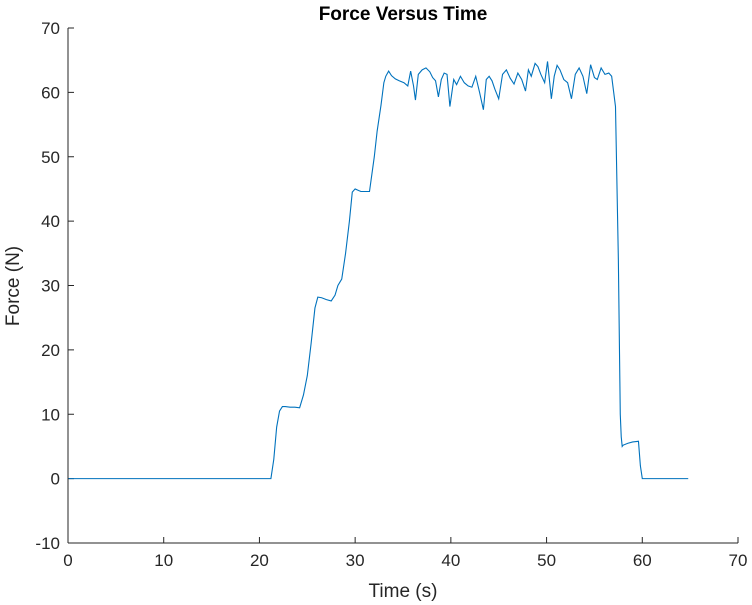 The image size is (752, 605). Describe the element at coordinates (50, 92) in the screenshot. I see `y-tick-label: 60` at that location.